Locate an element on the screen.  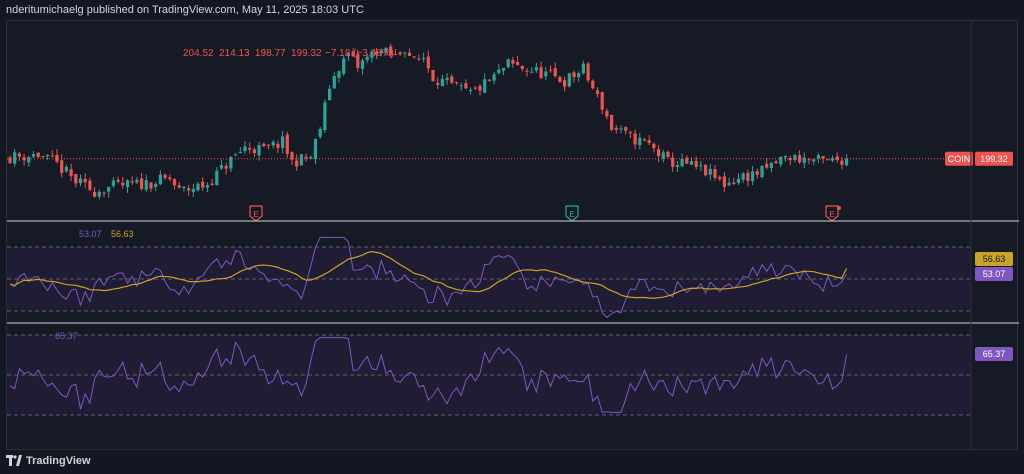
ohlc-open: 204.52 is located at coordinates (198, 53).